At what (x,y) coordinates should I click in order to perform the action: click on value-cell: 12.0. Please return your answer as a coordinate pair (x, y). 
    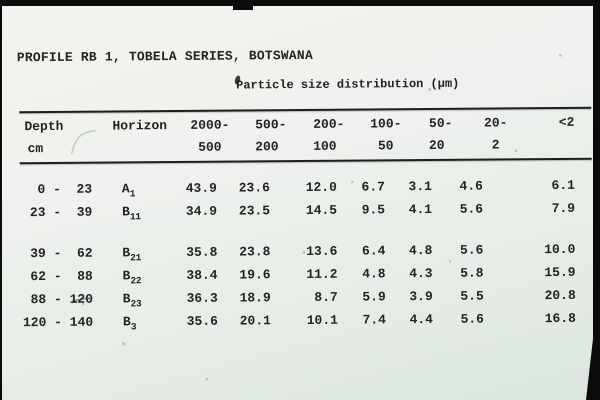
    Looking at the image, I should click on (321, 187).